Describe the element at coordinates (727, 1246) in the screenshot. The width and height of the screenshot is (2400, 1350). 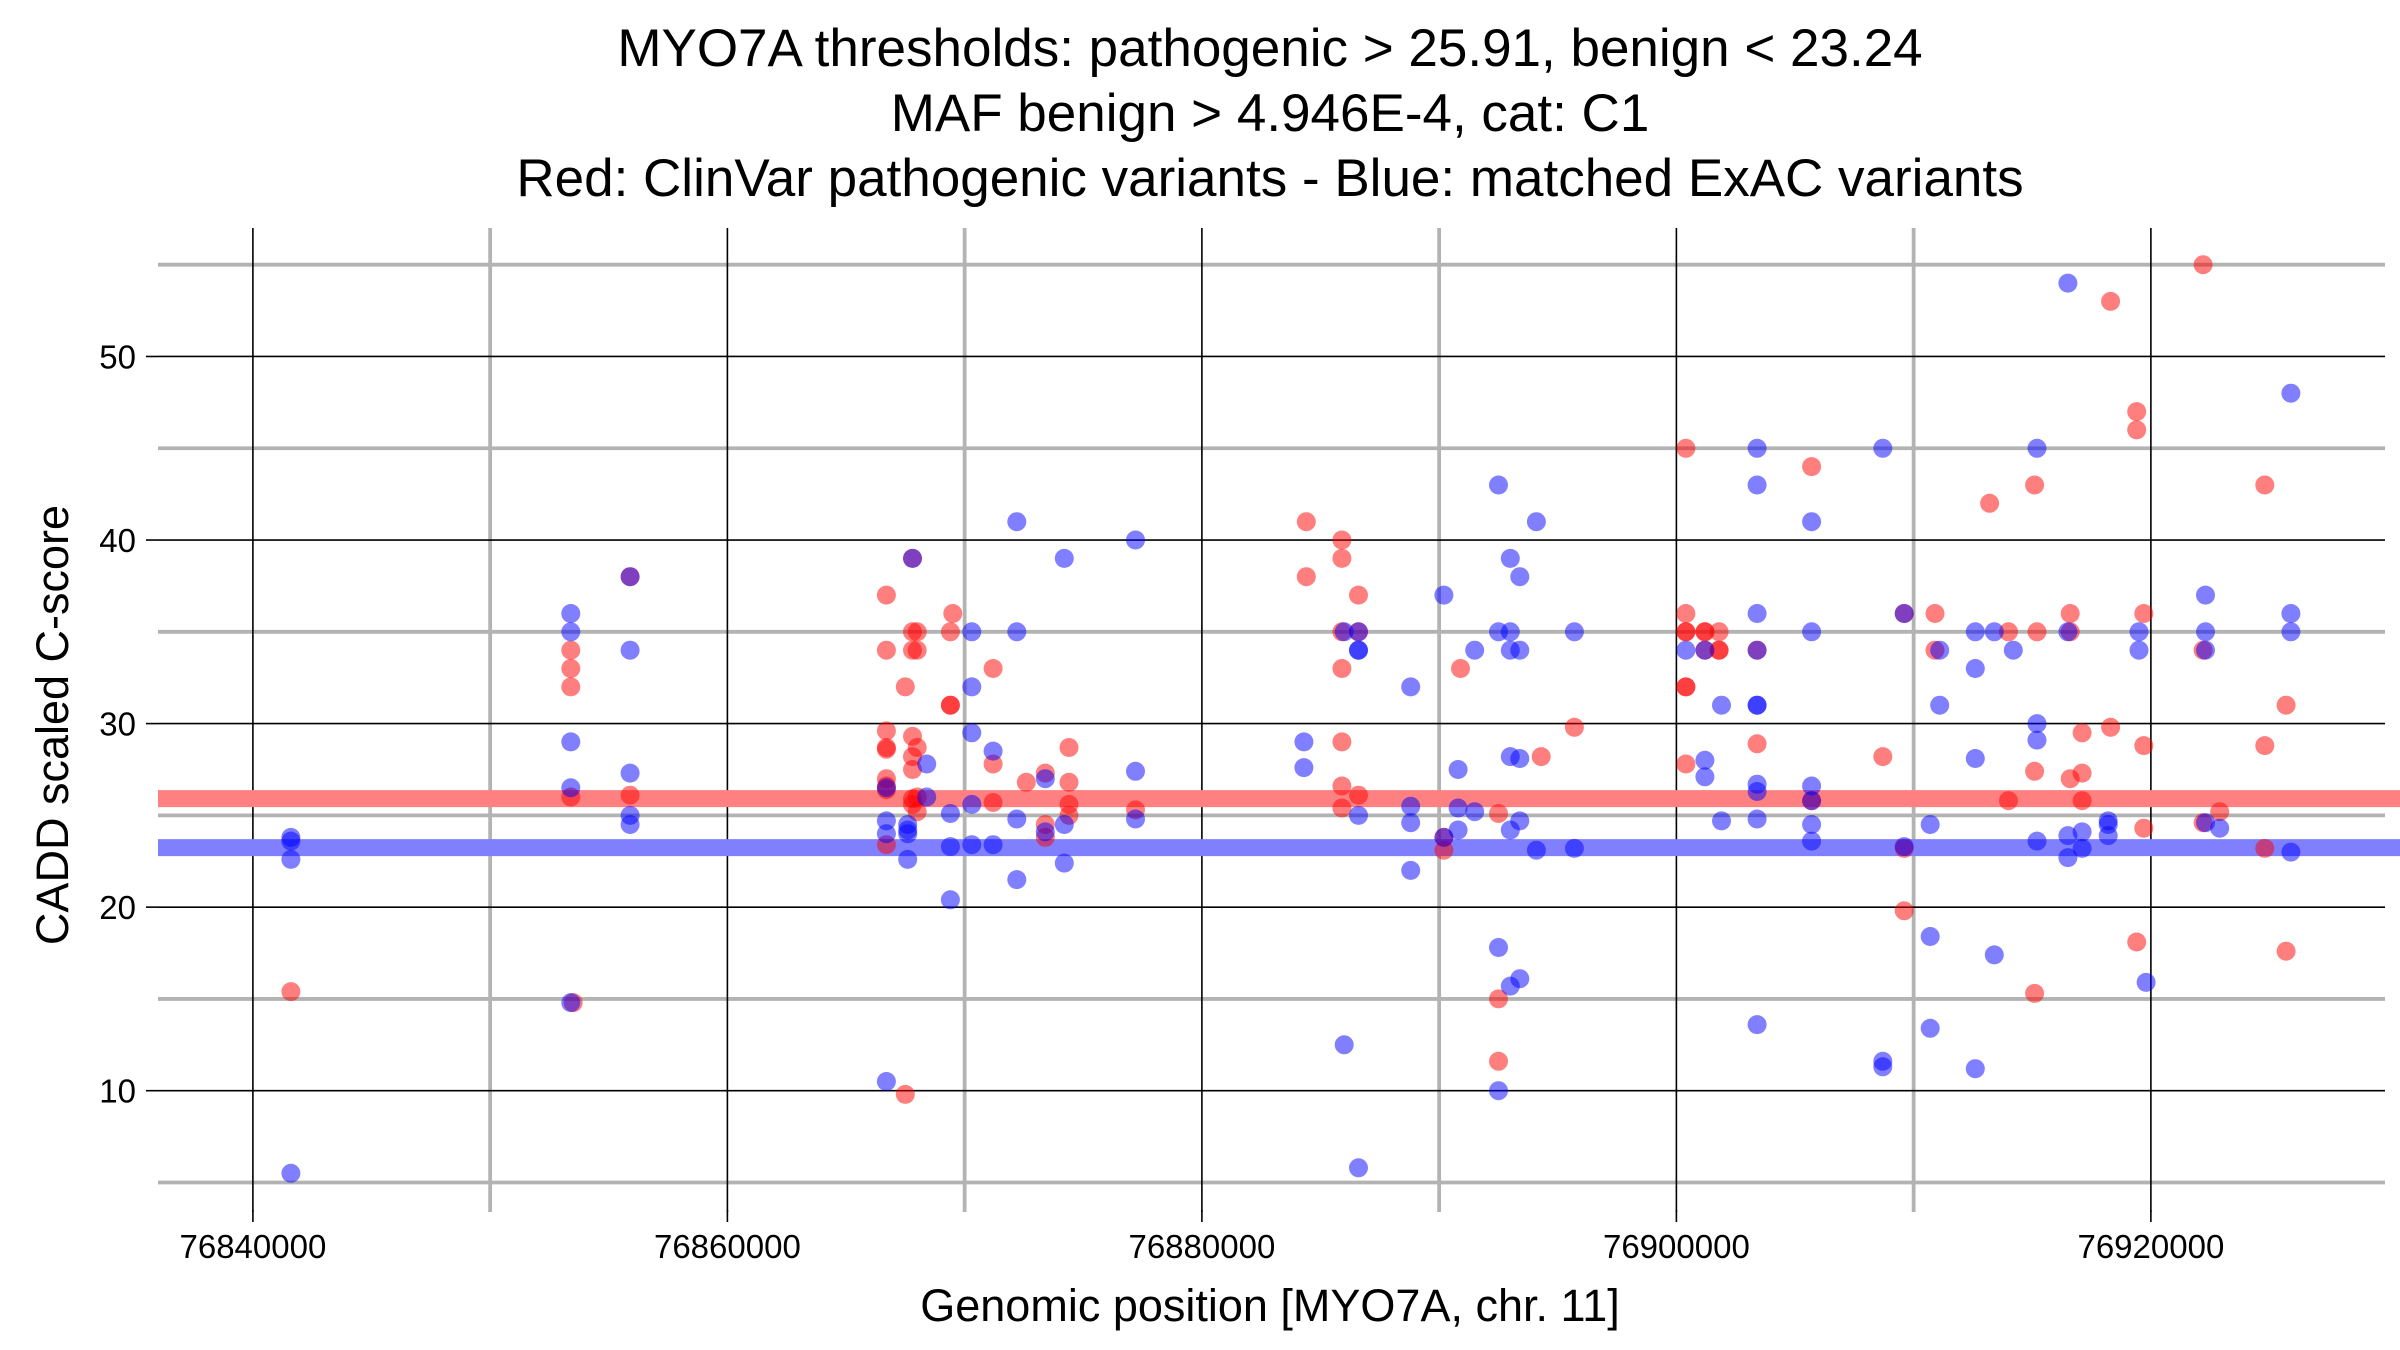
I see `x-tick-label: 76860000` at that location.